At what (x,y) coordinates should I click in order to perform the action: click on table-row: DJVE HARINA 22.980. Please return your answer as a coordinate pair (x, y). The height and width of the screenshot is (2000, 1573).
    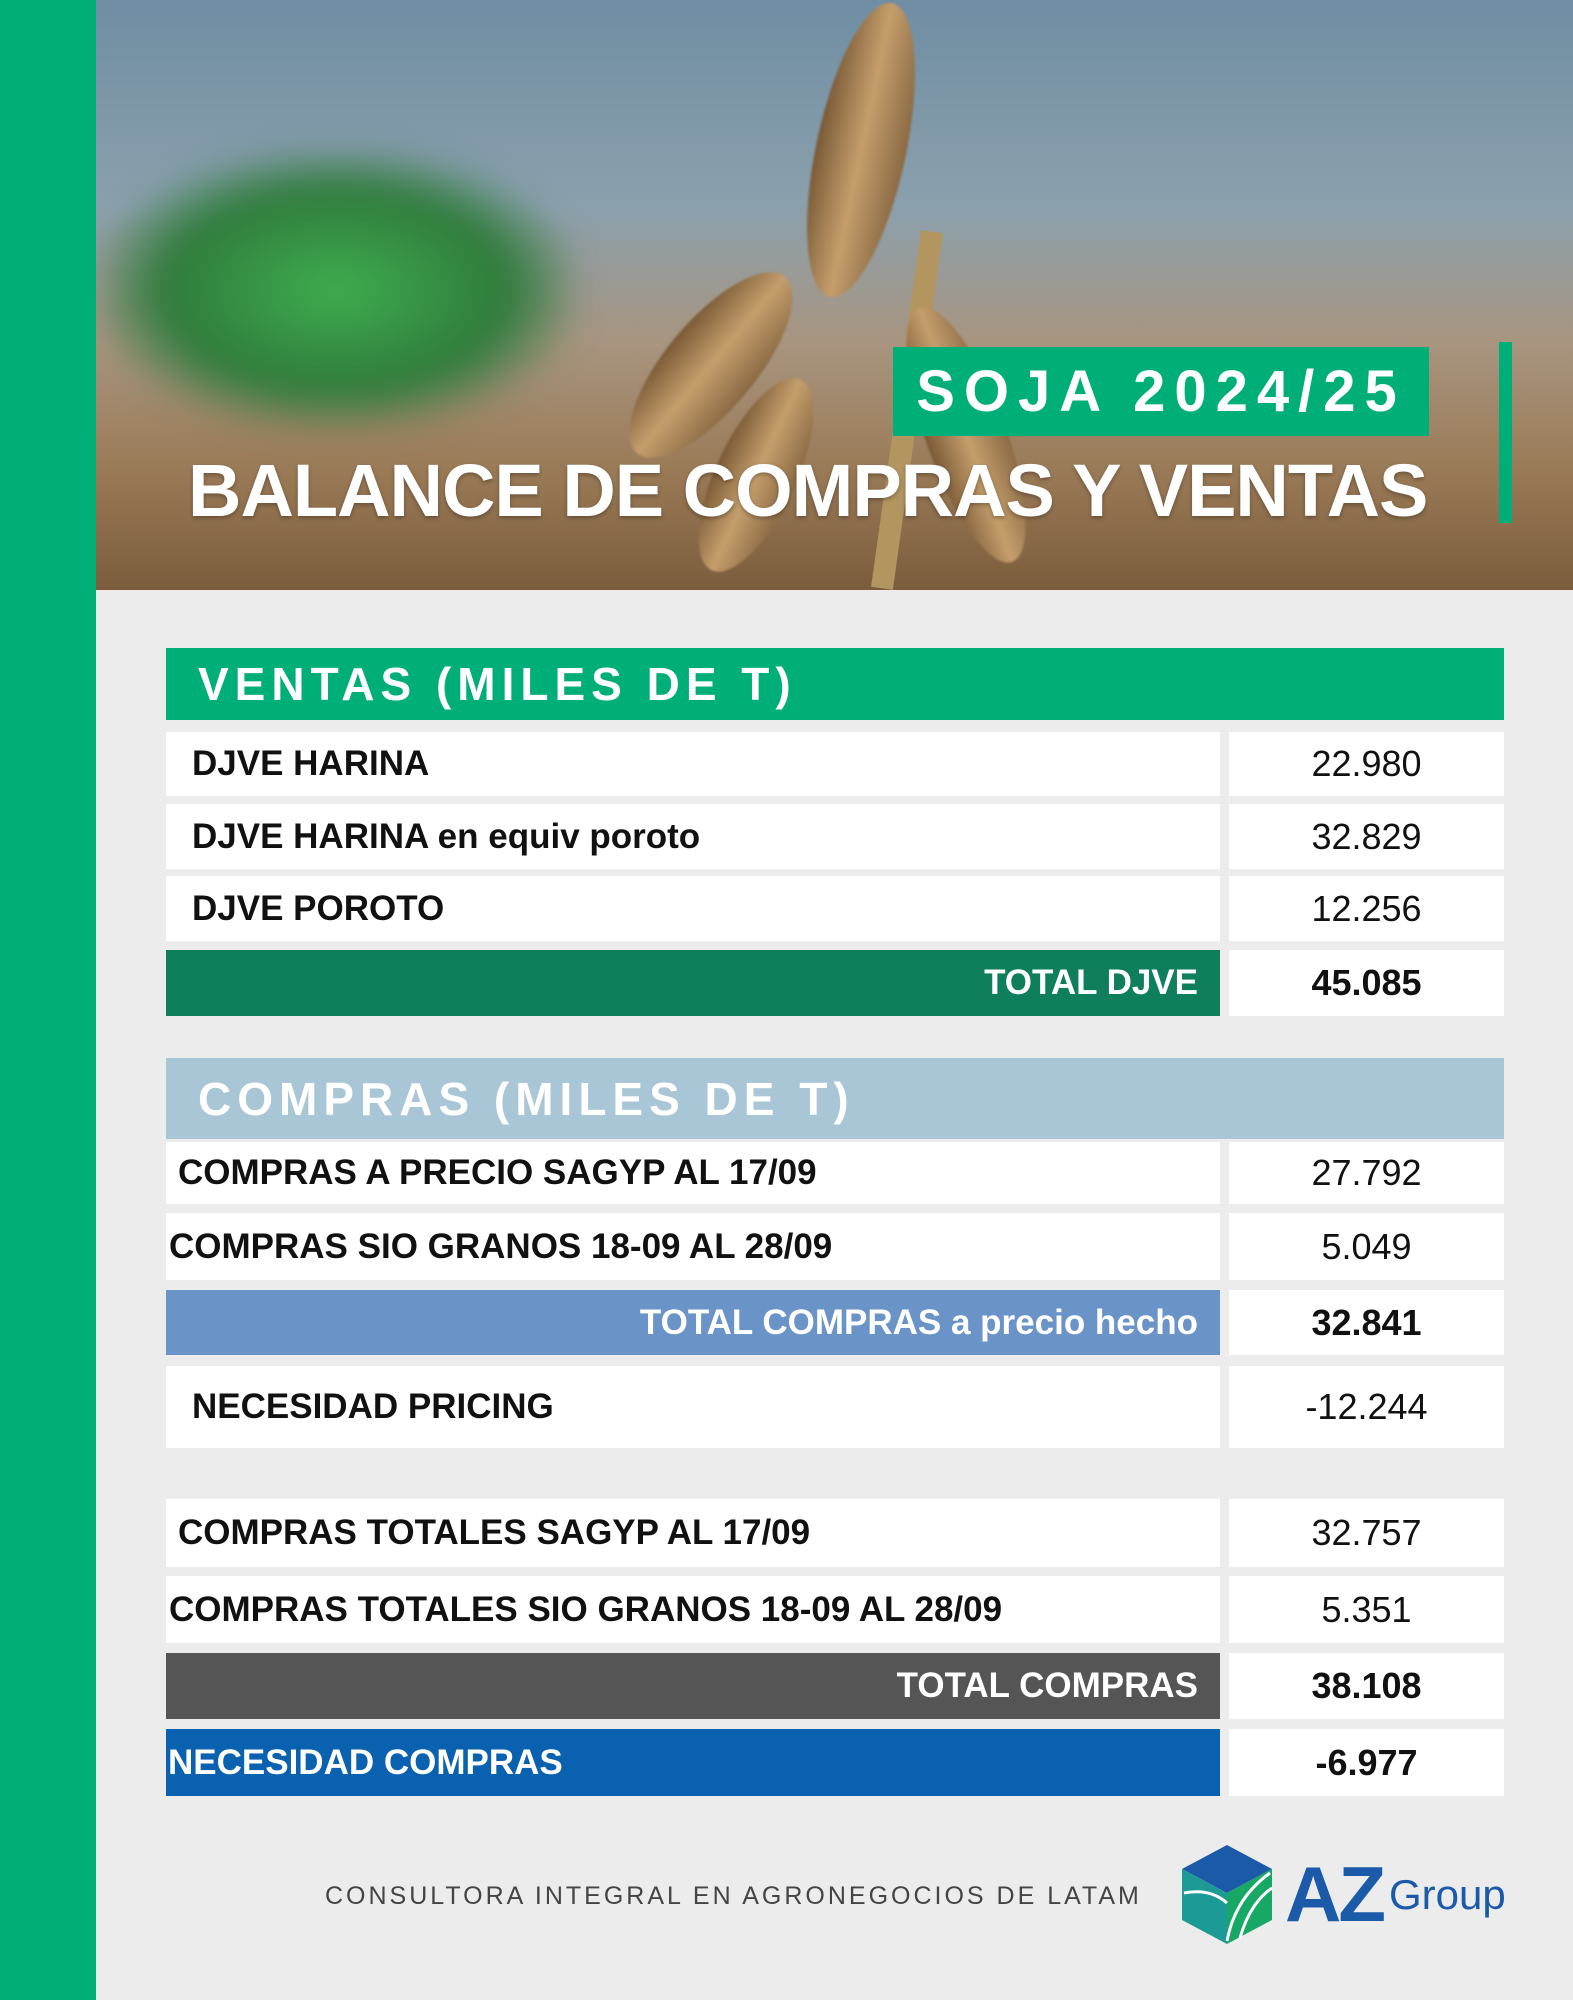
    Looking at the image, I should click on (835, 764).